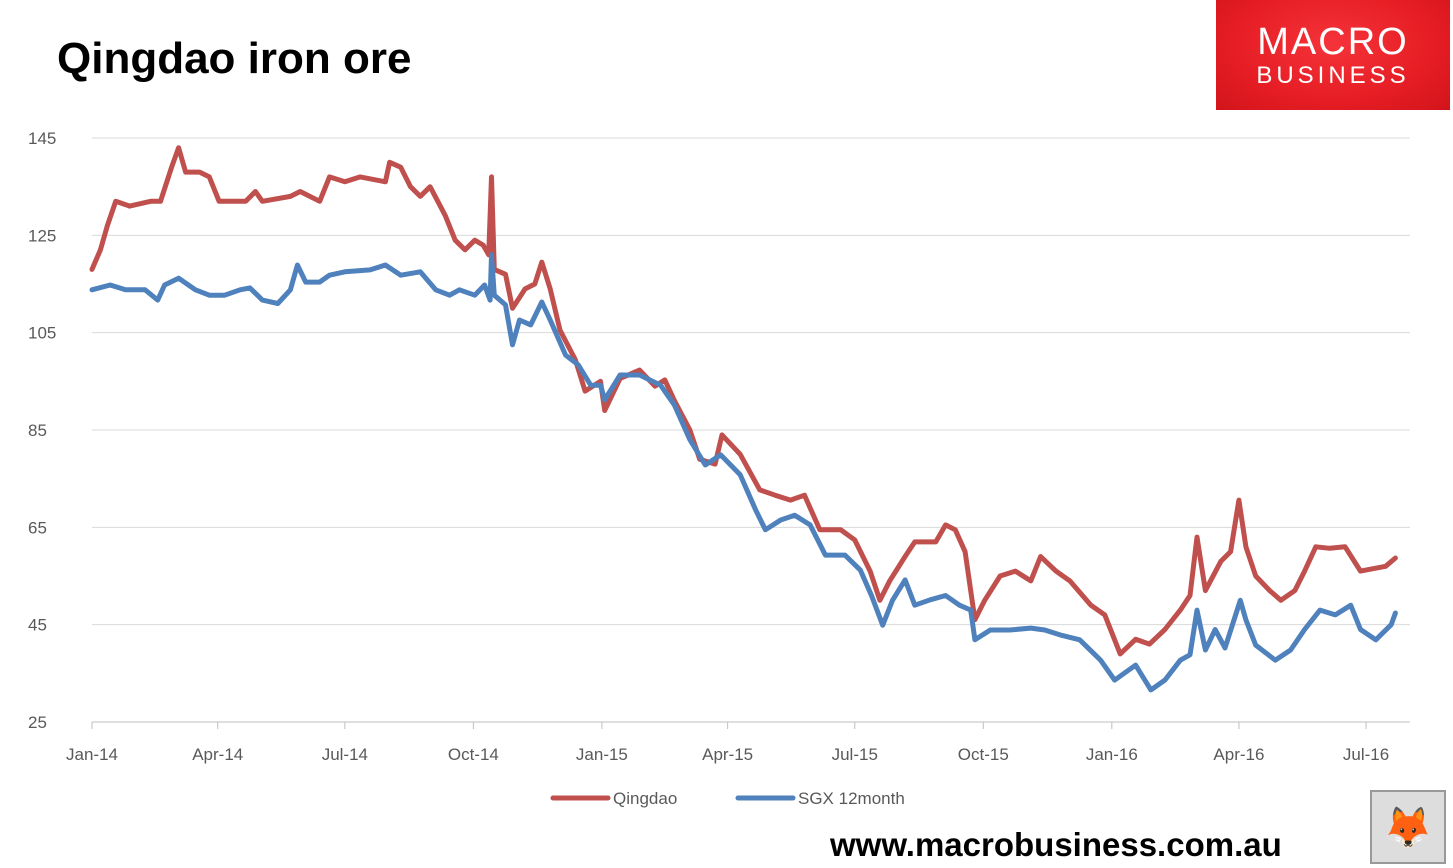  Describe the element at coordinates (217, 754) in the screenshot. I see `x-tick-label: Apr-14` at that location.